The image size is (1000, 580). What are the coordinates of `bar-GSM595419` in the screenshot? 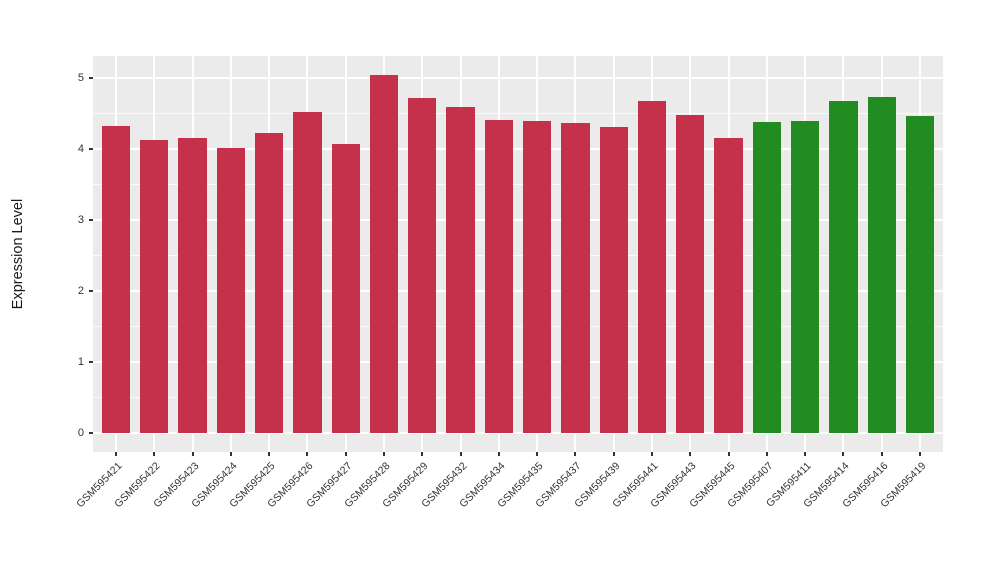 It's located at (920, 274).